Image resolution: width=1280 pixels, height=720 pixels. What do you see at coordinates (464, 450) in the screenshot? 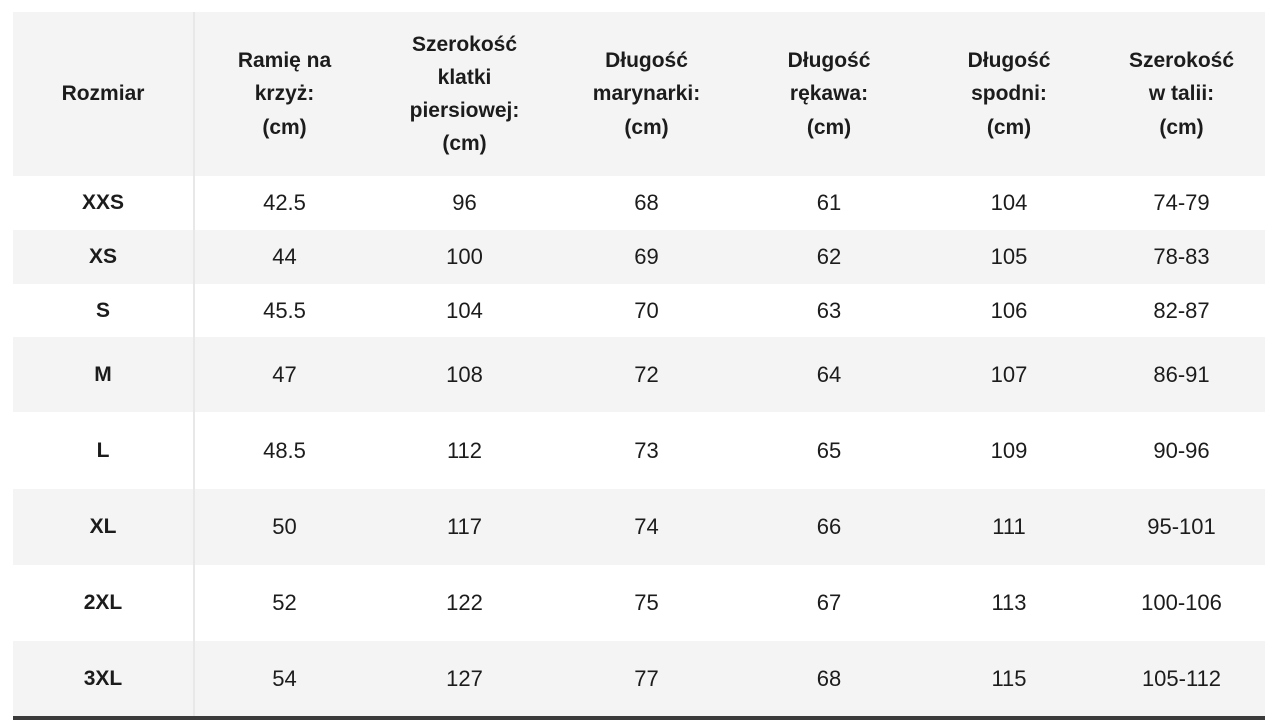
I see `value-cell: 112` at bounding box center [464, 450].